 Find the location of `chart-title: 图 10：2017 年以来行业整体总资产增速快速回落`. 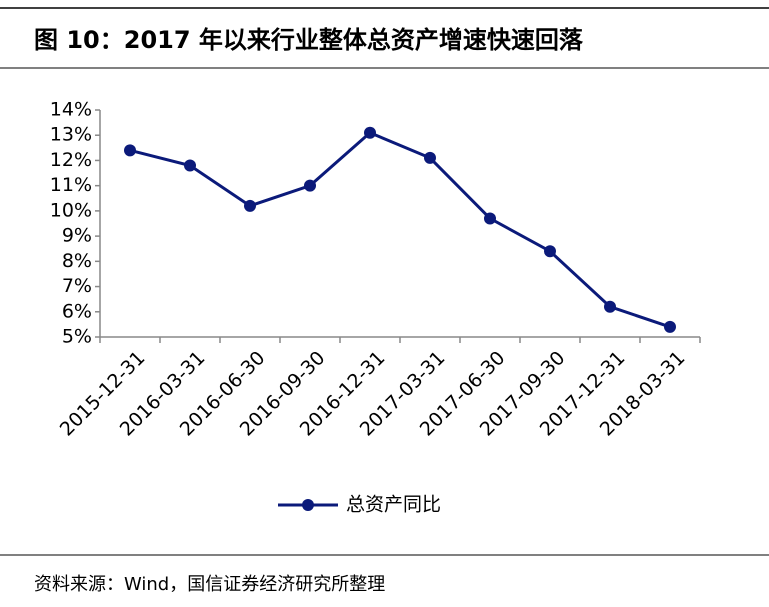

chart-title: 图 10：2017 年以来行业整体总资产增速快速回落 is located at coordinates (309, 40).